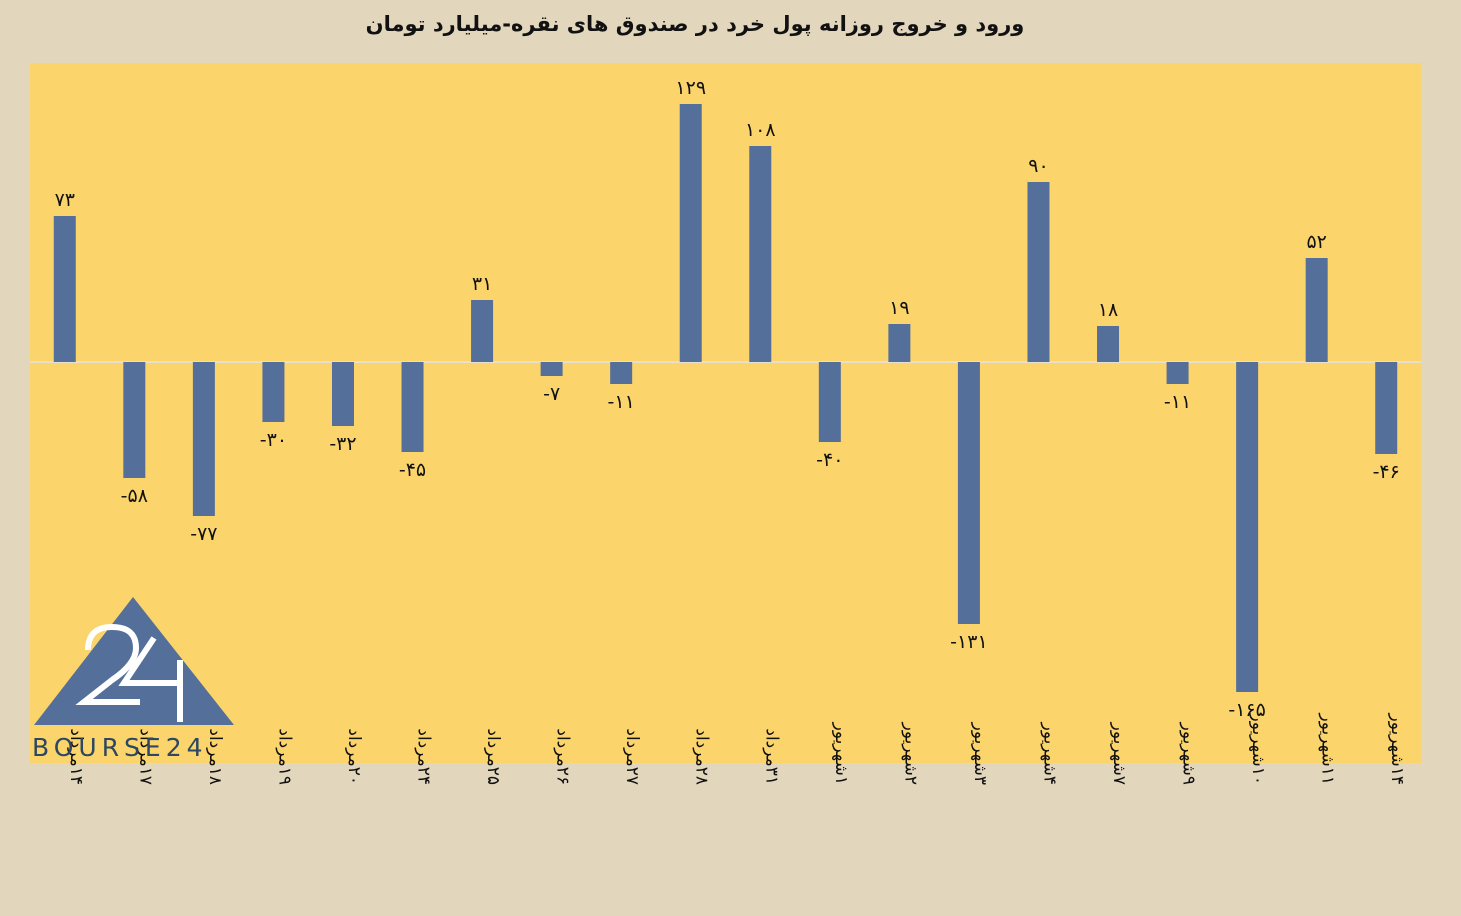  What do you see at coordinates (702, 756) in the screenshot?
I see `x-tick-label: ۲۸مرداد` at bounding box center [702, 756].